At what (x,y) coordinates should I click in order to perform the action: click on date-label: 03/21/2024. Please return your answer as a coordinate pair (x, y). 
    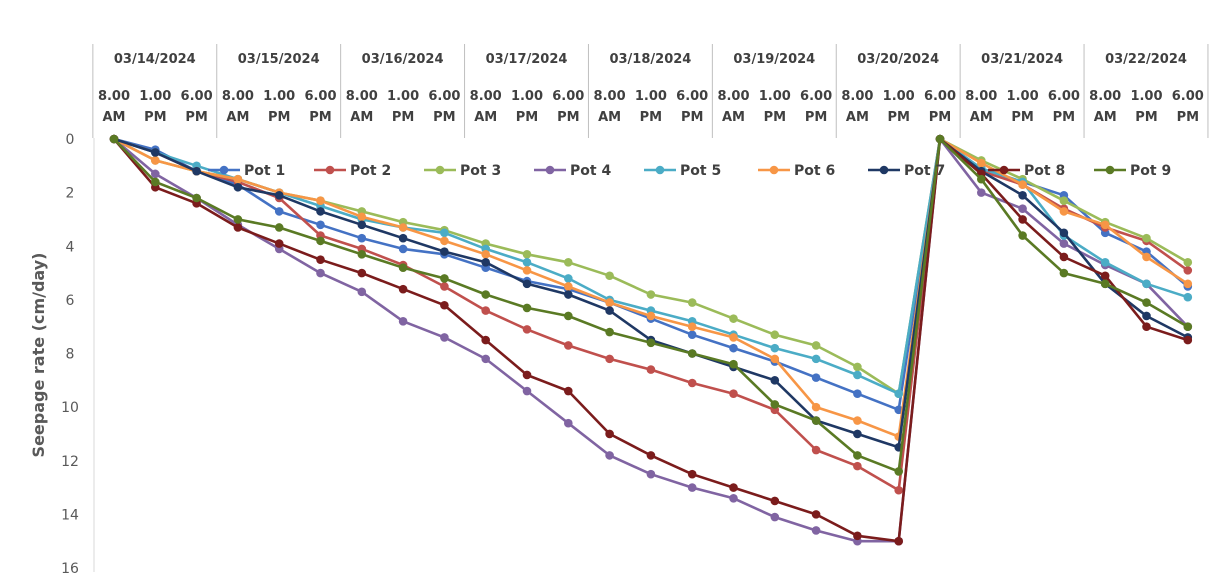
    Looking at the image, I should click on (1022, 59).